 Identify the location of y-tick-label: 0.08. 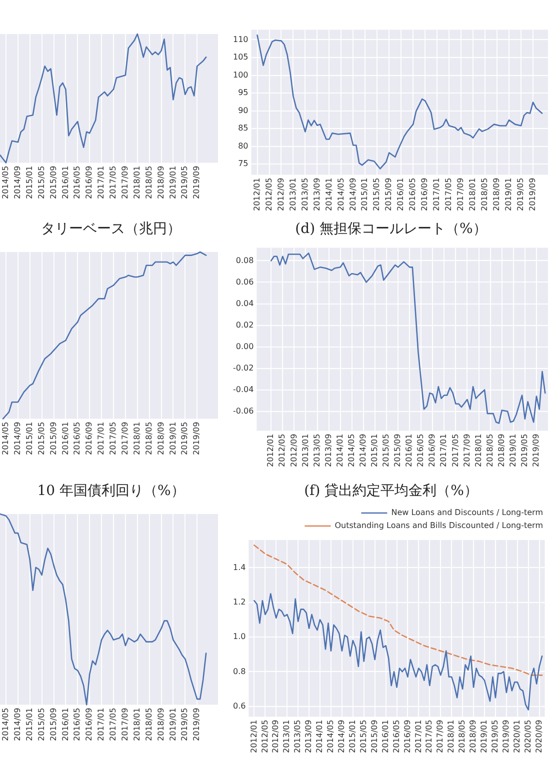
(245, 260).